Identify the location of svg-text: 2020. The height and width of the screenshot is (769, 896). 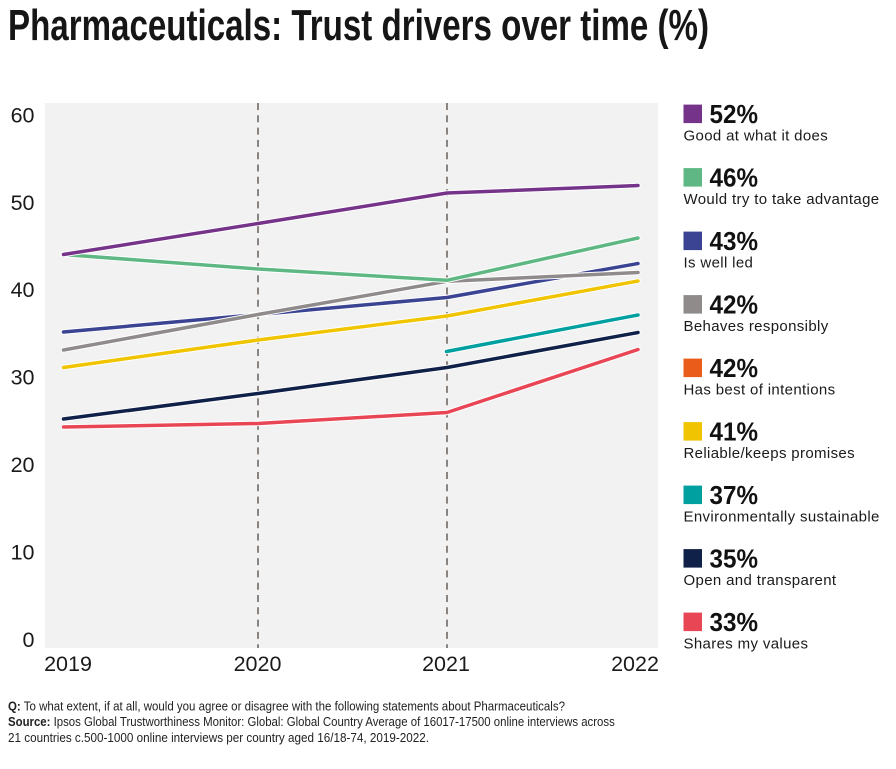
(258, 664).